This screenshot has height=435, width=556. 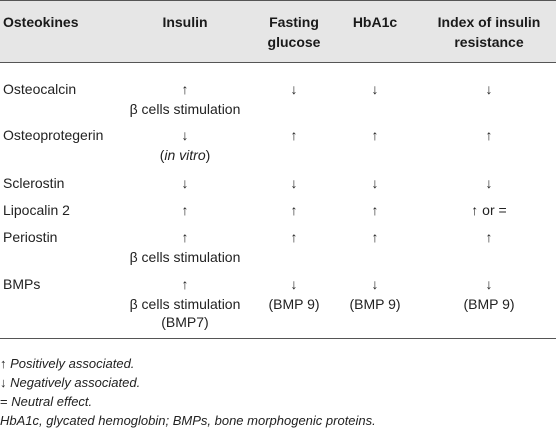 What do you see at coordinates (489, 183) in the screenshot?
I see `sclerostin-ir: ↓` at bounding box center [489, 183].